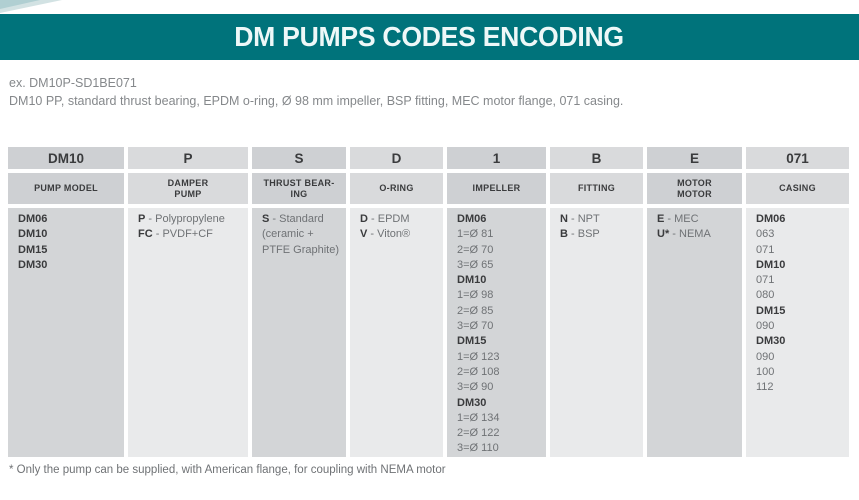 Image resolution: width=859 pixels, height=500 pixels. I want to click on value-line: 063, so click(765, 234).